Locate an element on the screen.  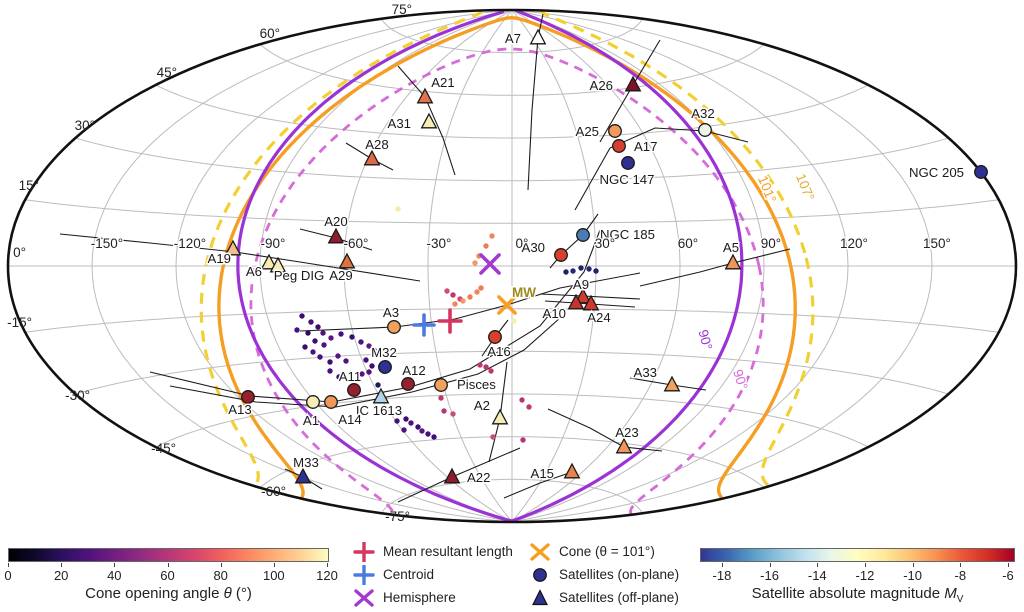
tick-label: -18 is located at coordinates (722, 575).